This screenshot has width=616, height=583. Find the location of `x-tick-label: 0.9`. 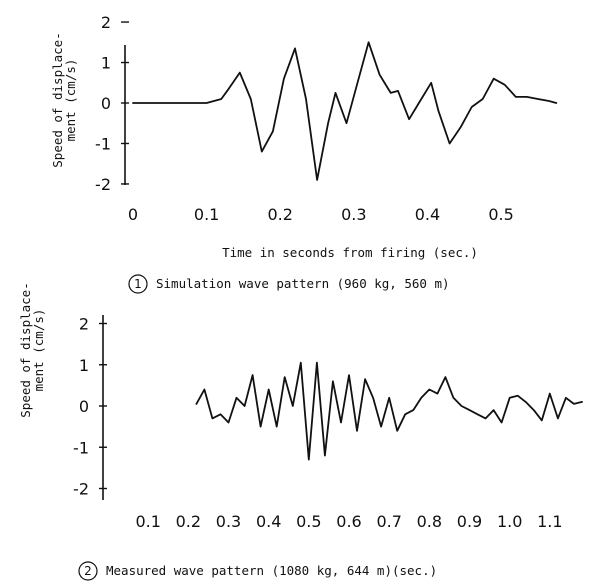

x-tick-label: 0.9 is located at coordinates (469, 521).